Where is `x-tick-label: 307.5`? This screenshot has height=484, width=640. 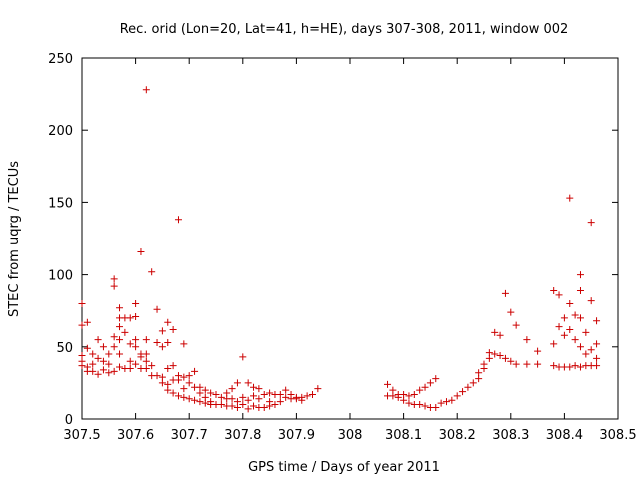
x-tick-label: 307.5 is located at coordinates (81, 435).